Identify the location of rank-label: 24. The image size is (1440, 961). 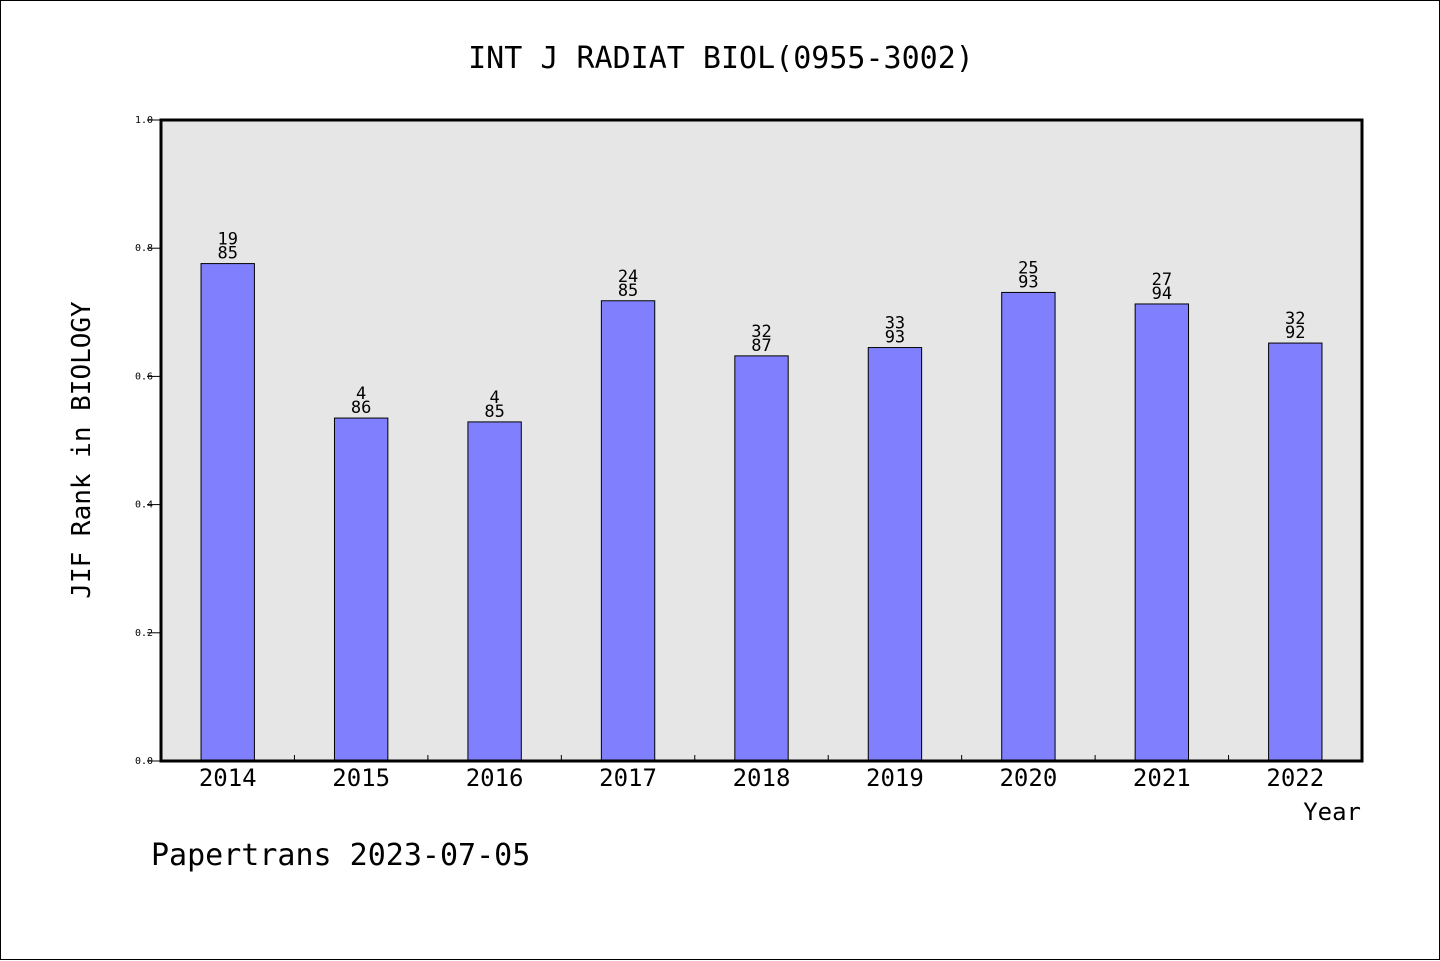
(628, 277).